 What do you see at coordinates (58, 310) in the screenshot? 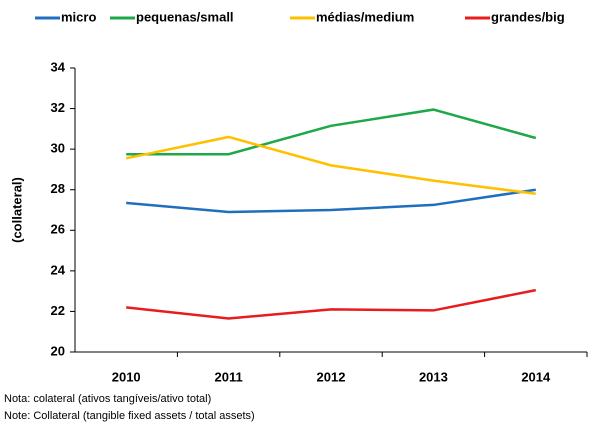
I see `y-tick-label: 22` at bounding box center [58, 310].